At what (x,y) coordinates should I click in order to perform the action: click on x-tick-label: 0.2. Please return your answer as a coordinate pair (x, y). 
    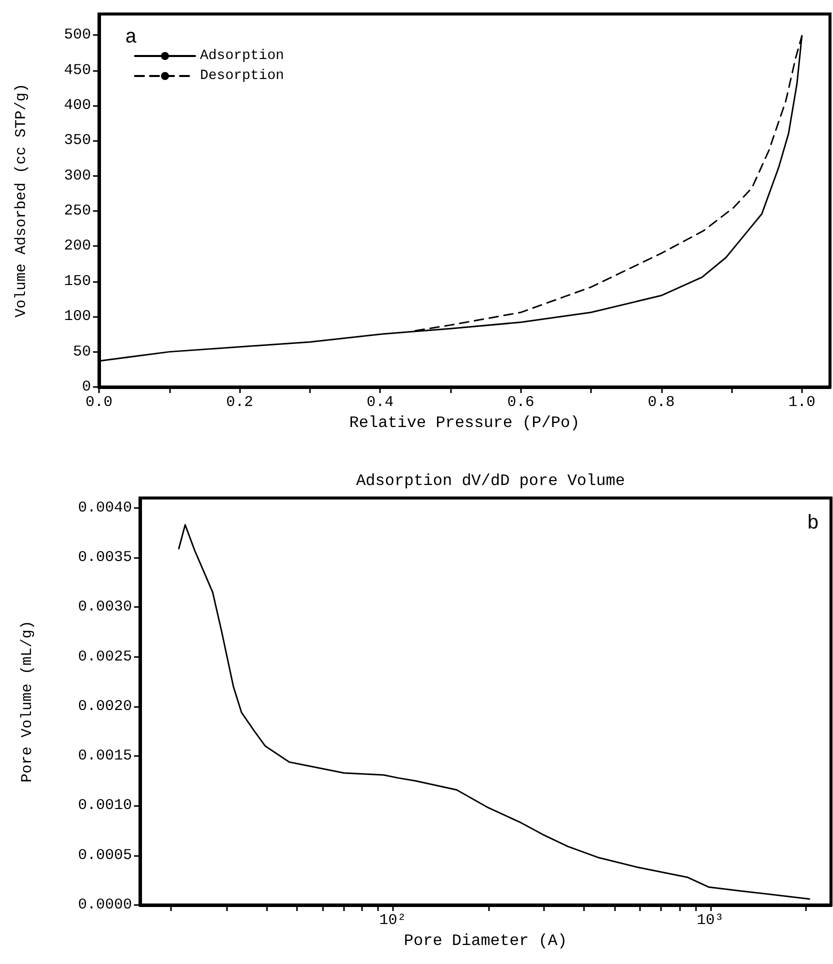
    Looking at the image, I should click on (240, 402).